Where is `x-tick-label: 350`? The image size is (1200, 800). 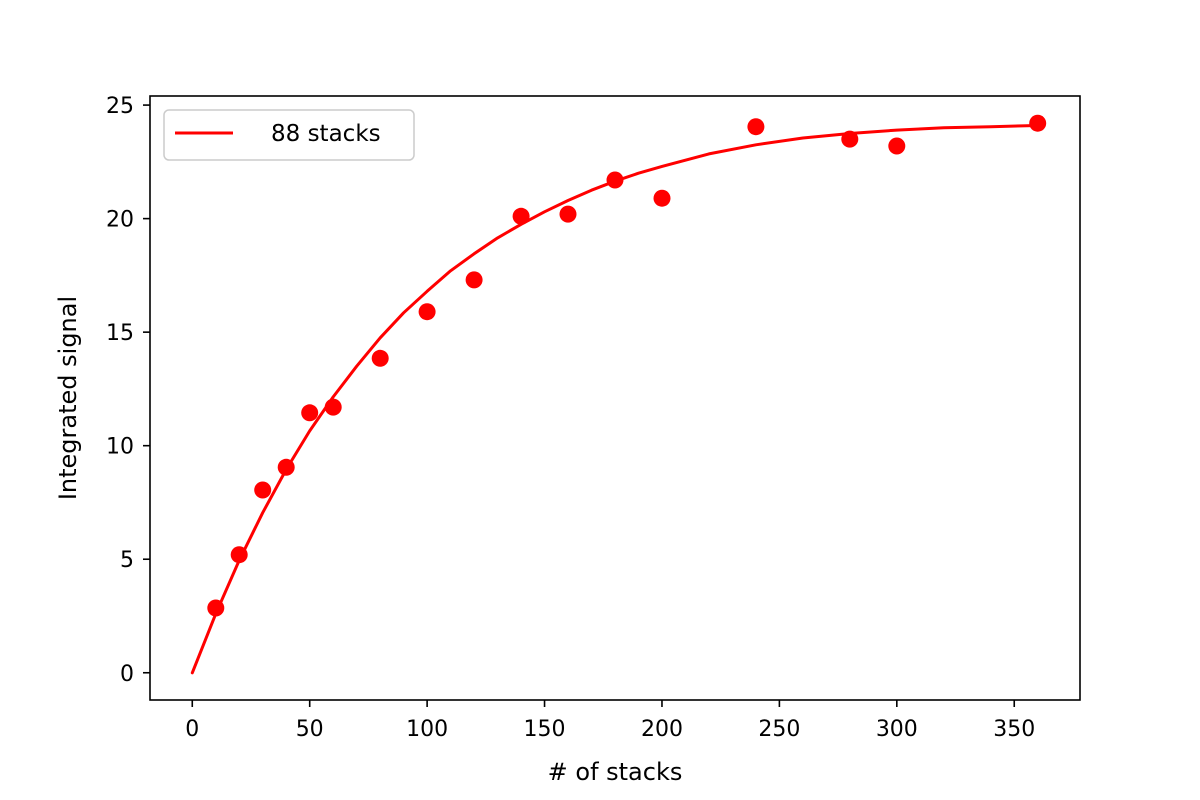 x-tick-label: 350 is located at coordinates (1014, 729).